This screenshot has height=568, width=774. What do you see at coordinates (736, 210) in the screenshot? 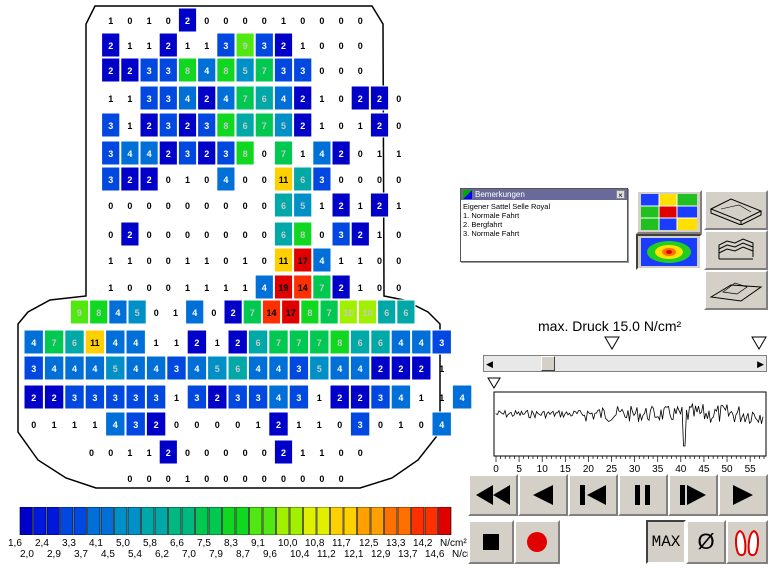
I see `3d-surface-view-button` at bounding box center [736, 210].